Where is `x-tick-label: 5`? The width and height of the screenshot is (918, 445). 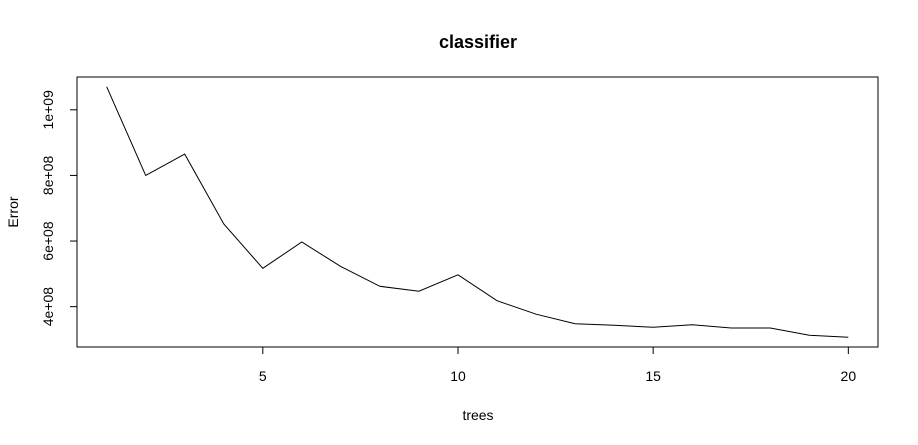 x-tick-label: 5 is located at coordinates (263, 376).